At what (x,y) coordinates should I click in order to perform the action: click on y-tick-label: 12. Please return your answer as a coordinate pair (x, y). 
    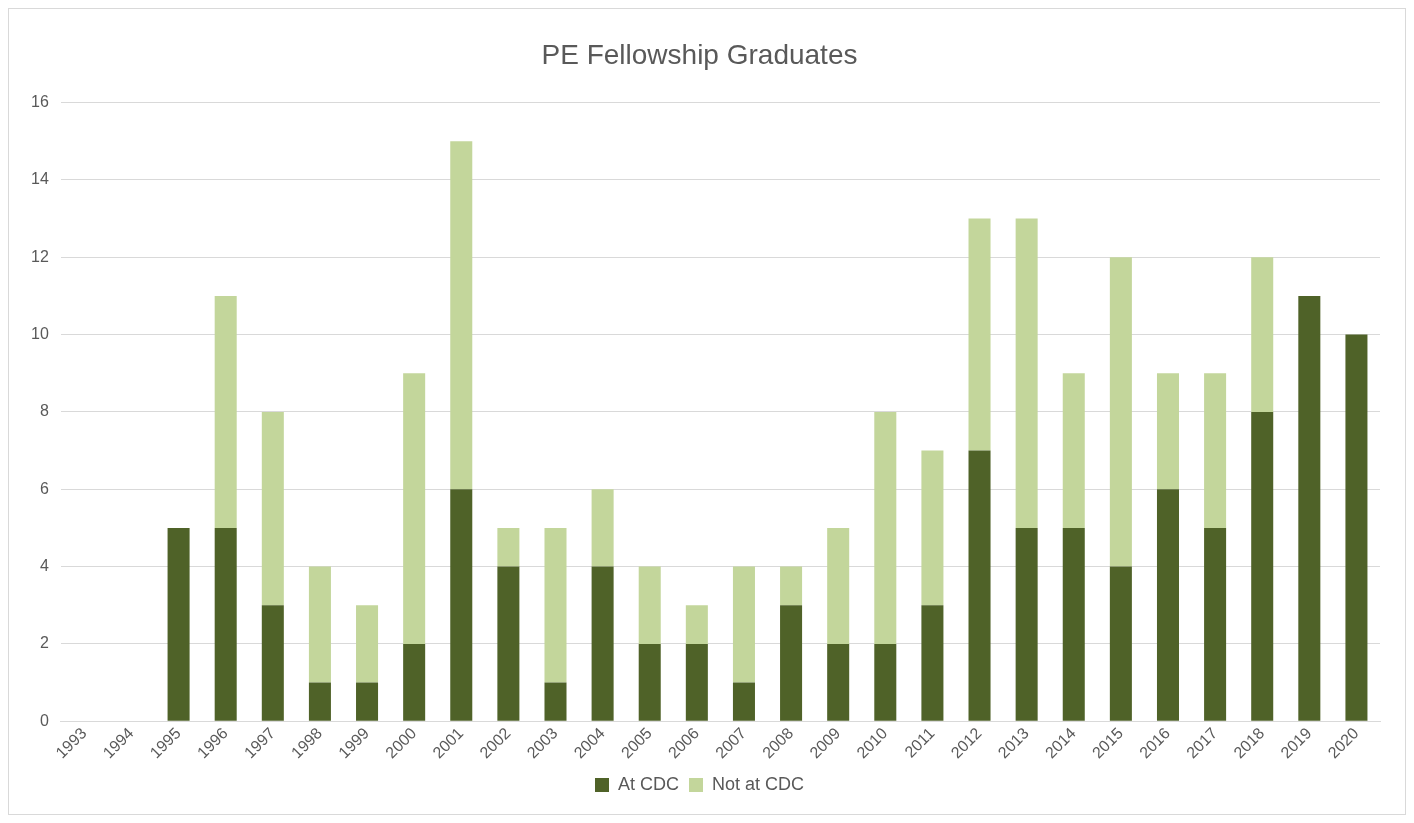
    Looking at the image, I should click on (40, 256).